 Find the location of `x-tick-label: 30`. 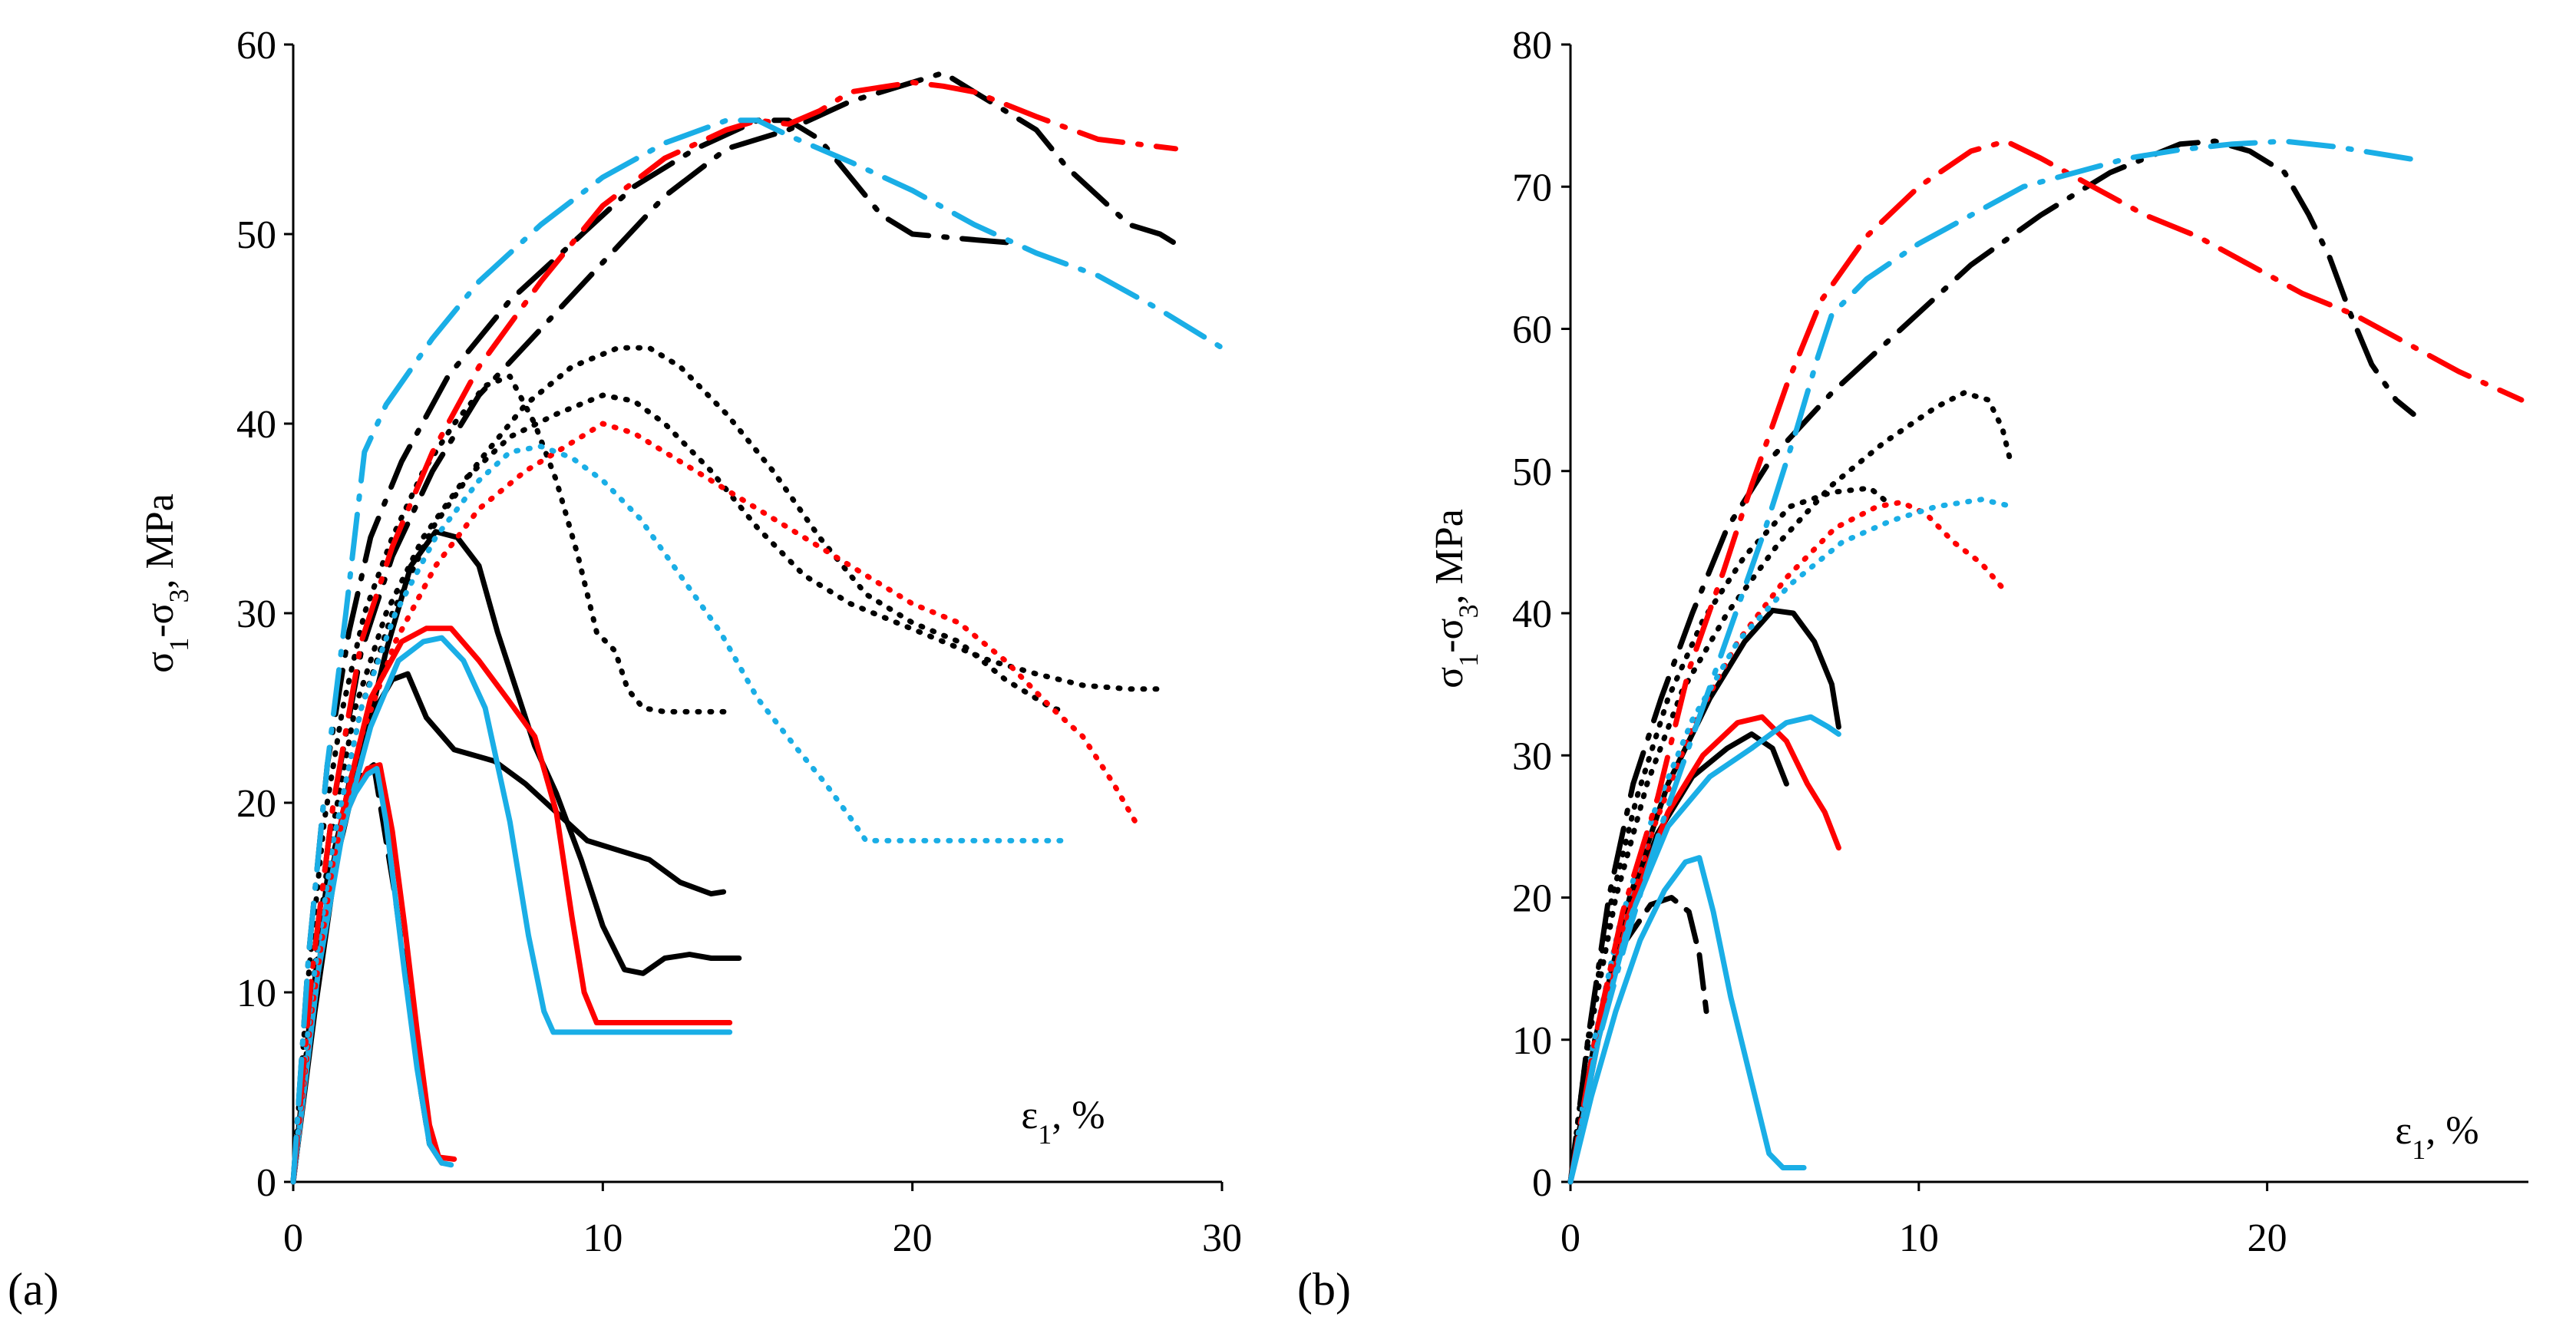

x-tick-label: 30 is located at coordinates (1222, 1238).